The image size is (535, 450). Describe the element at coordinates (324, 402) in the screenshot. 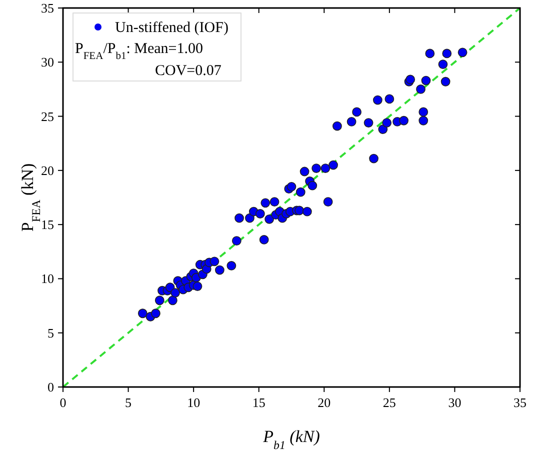

I see `x-tick-label: 20` at that location.